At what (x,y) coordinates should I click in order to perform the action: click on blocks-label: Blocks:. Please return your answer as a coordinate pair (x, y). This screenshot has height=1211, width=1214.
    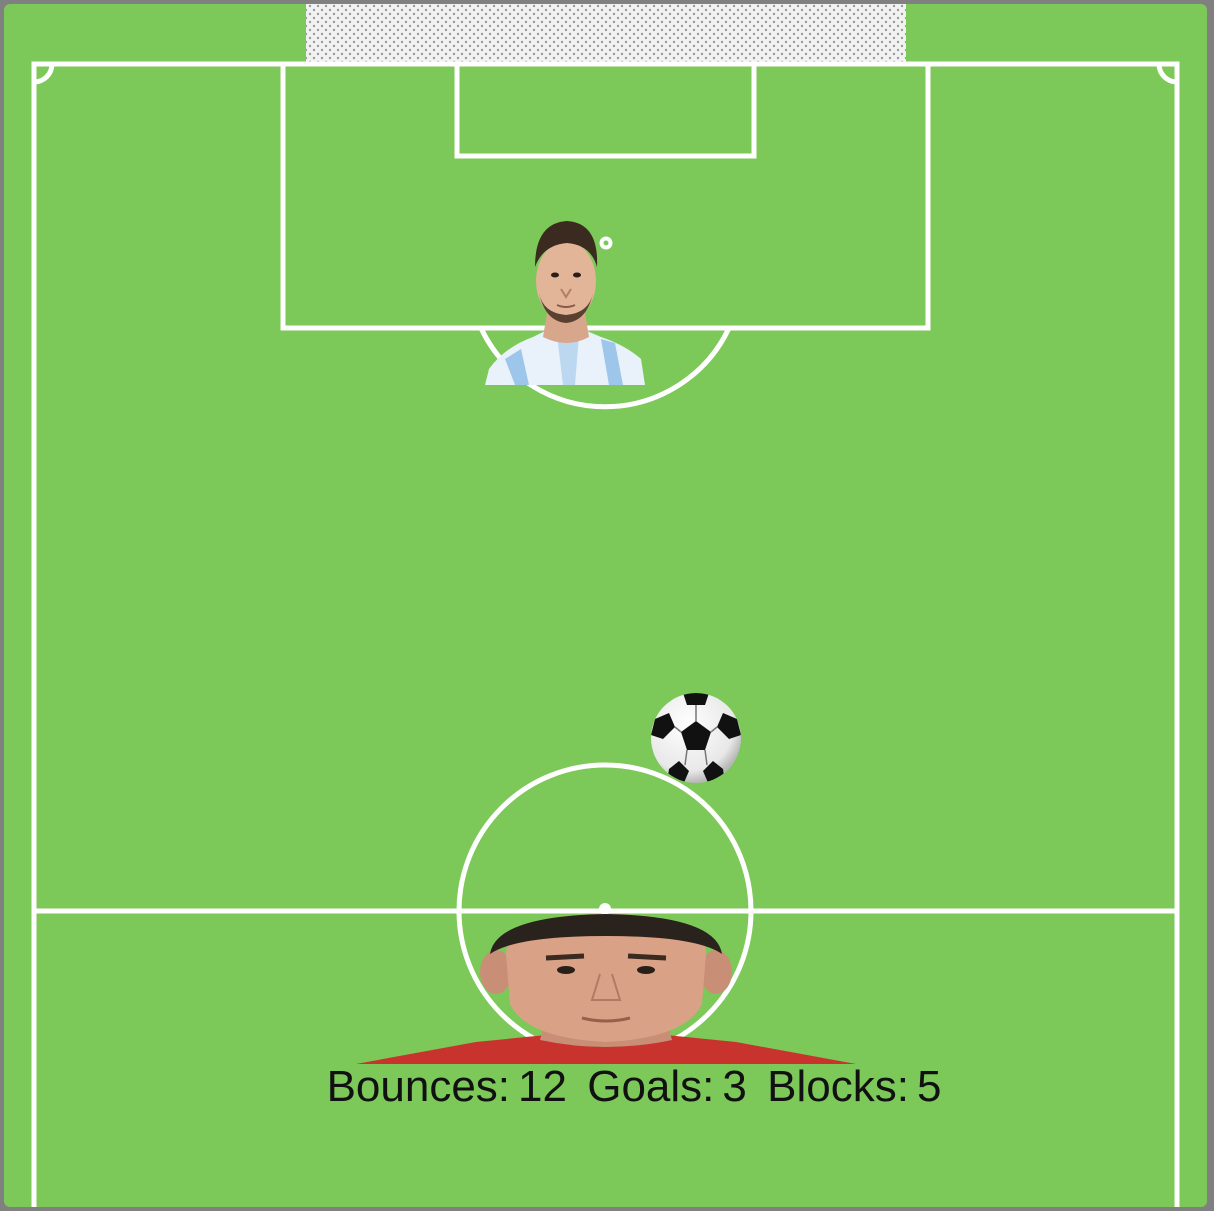
    Looking at the image, I should click on (838, 1086).